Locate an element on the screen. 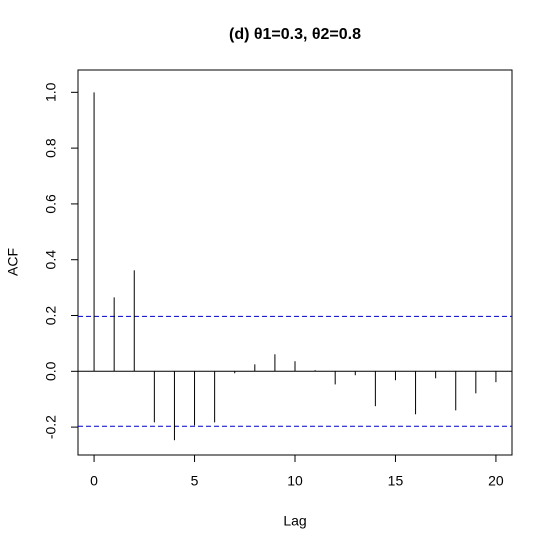 The image size is (560, 560). y-tick-label: 1.0 is located at coordinates (51, 92).